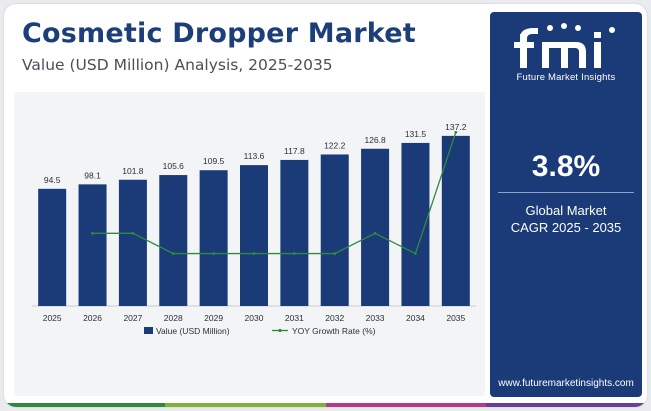 The image size is (651, 411). What do you see at coordinates (335, 145) in the screenshot?
I see `bar-value-label: 122.2` at bounding box center [335, 145].